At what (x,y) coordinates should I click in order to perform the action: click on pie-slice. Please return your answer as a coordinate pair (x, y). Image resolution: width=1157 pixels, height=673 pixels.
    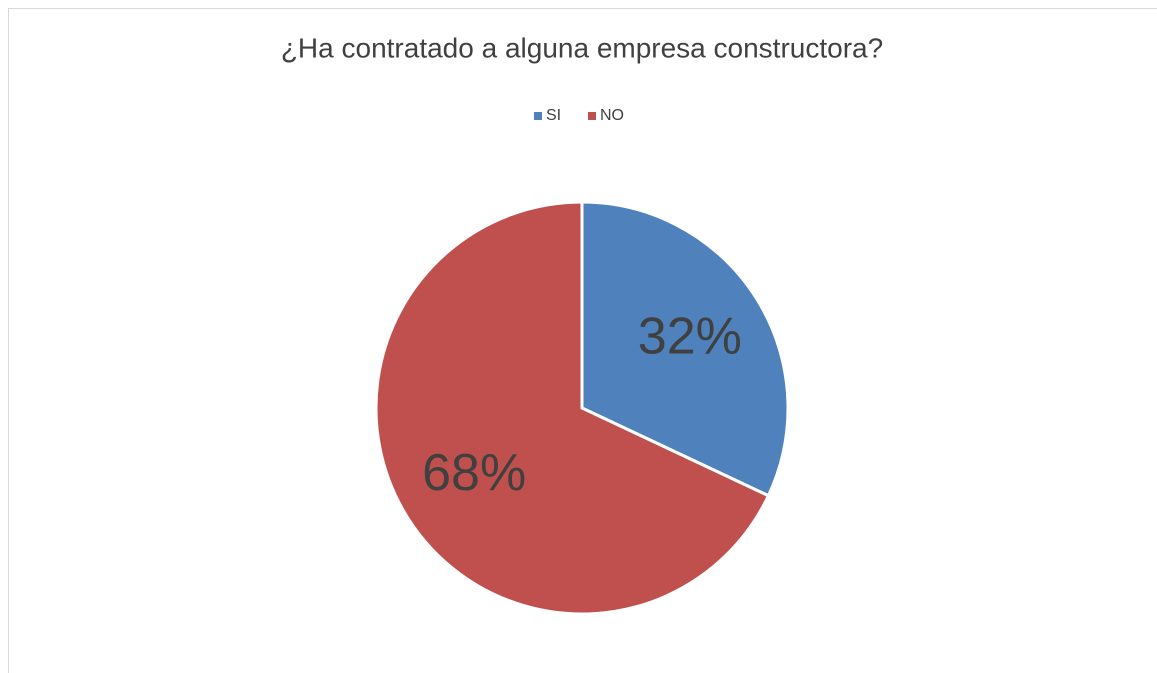
    Looking at the image, I should click on (685, 349).